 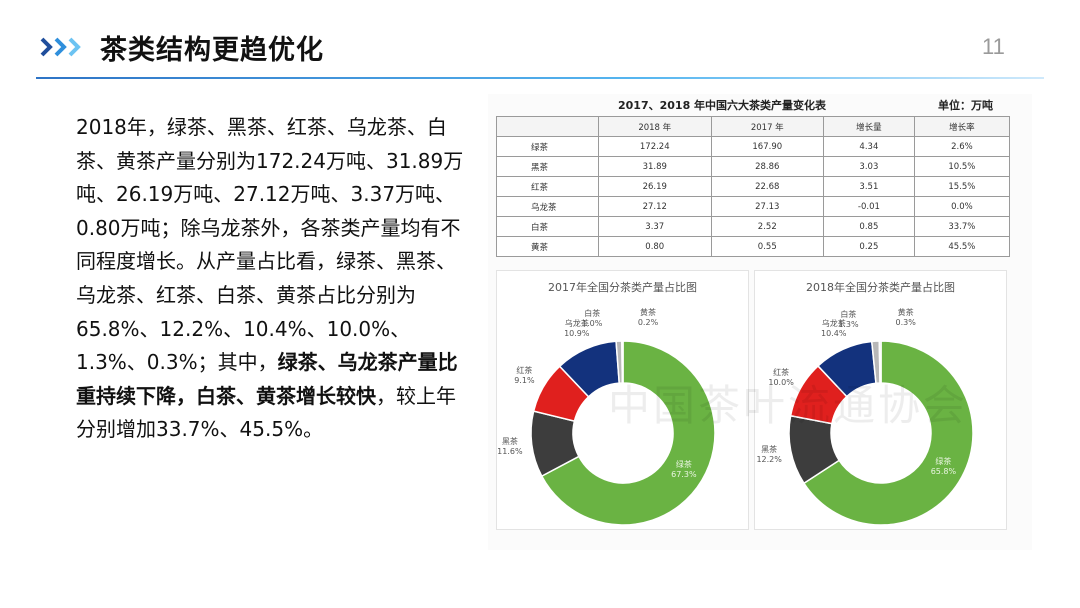 What do you see at coordinates (905, 322) in the screenshot?
I see `slice-value: 0.3%` at bounding box center [905, 322].